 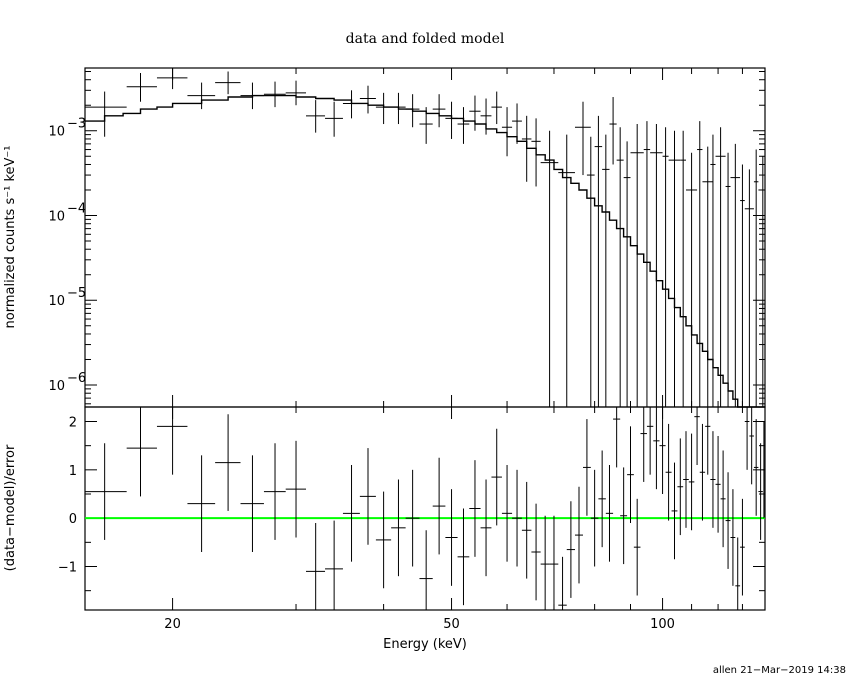 I want to click on chart-title: data and folded model, so click(x=425, y=39).